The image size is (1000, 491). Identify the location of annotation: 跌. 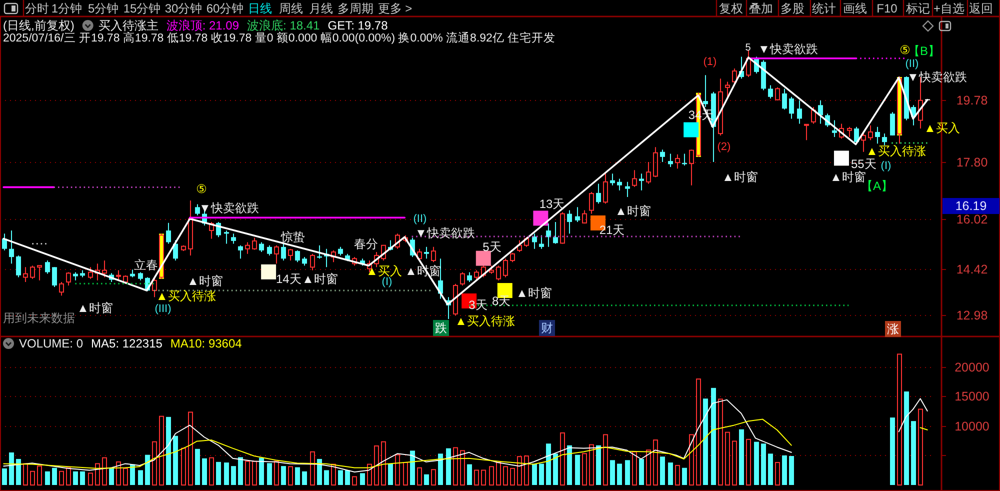
(441, 328).